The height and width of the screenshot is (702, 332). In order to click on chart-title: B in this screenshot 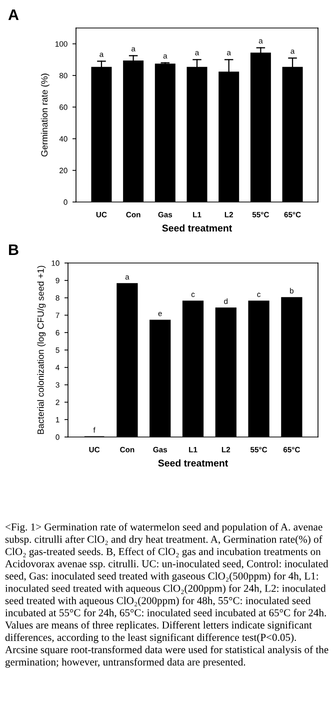, I will do `click(13, 249)`.